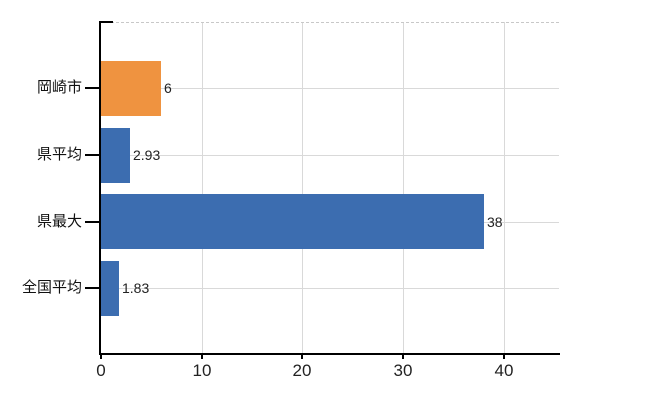  Describe the element at coordinates (302, 370) in the screenshot. I see `x-tick-label: 20` at that location.